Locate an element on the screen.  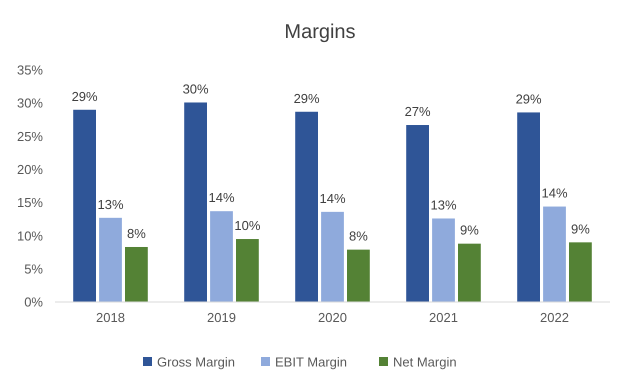
y-tick-label: 5% is located at coordinates (34, 268).